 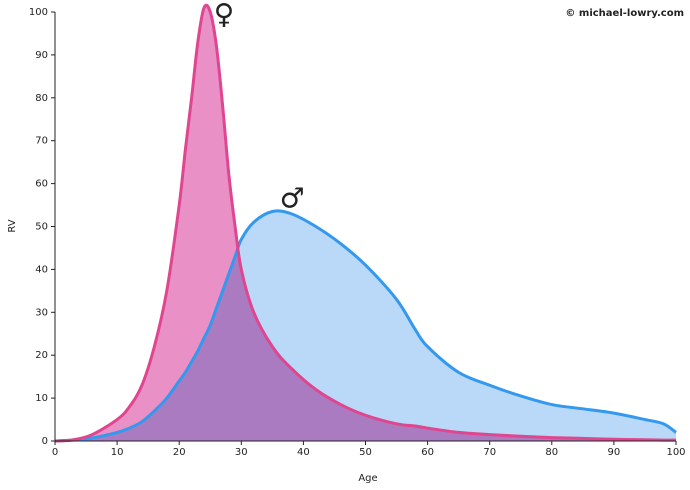 I want to click on x-tick-label: 70, so click(x=489, y=452).